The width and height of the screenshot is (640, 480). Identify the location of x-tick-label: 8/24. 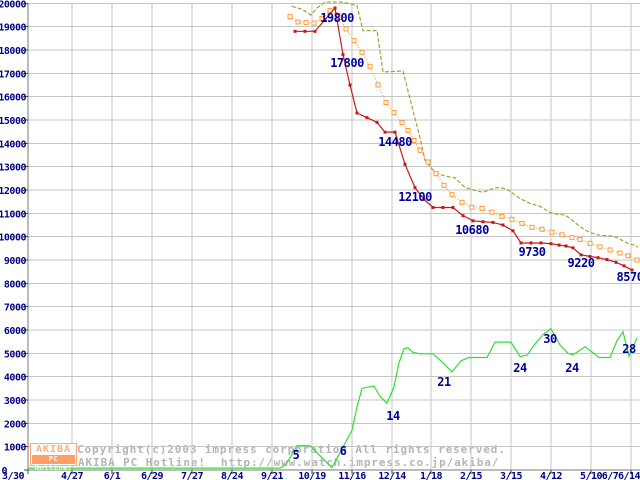
(232, 475).